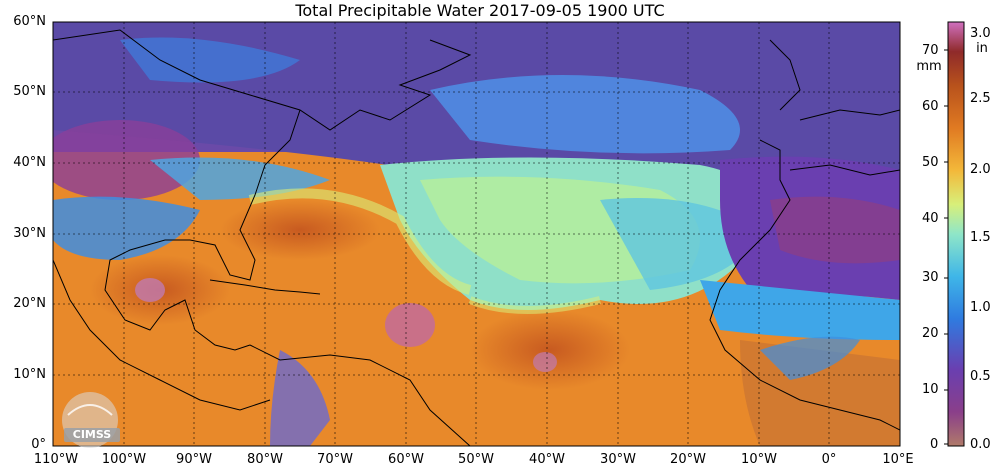  Describe the element at coordinates (930, 218) in the screenshot. I see `colorbar-mm-tick: 40` at that location.